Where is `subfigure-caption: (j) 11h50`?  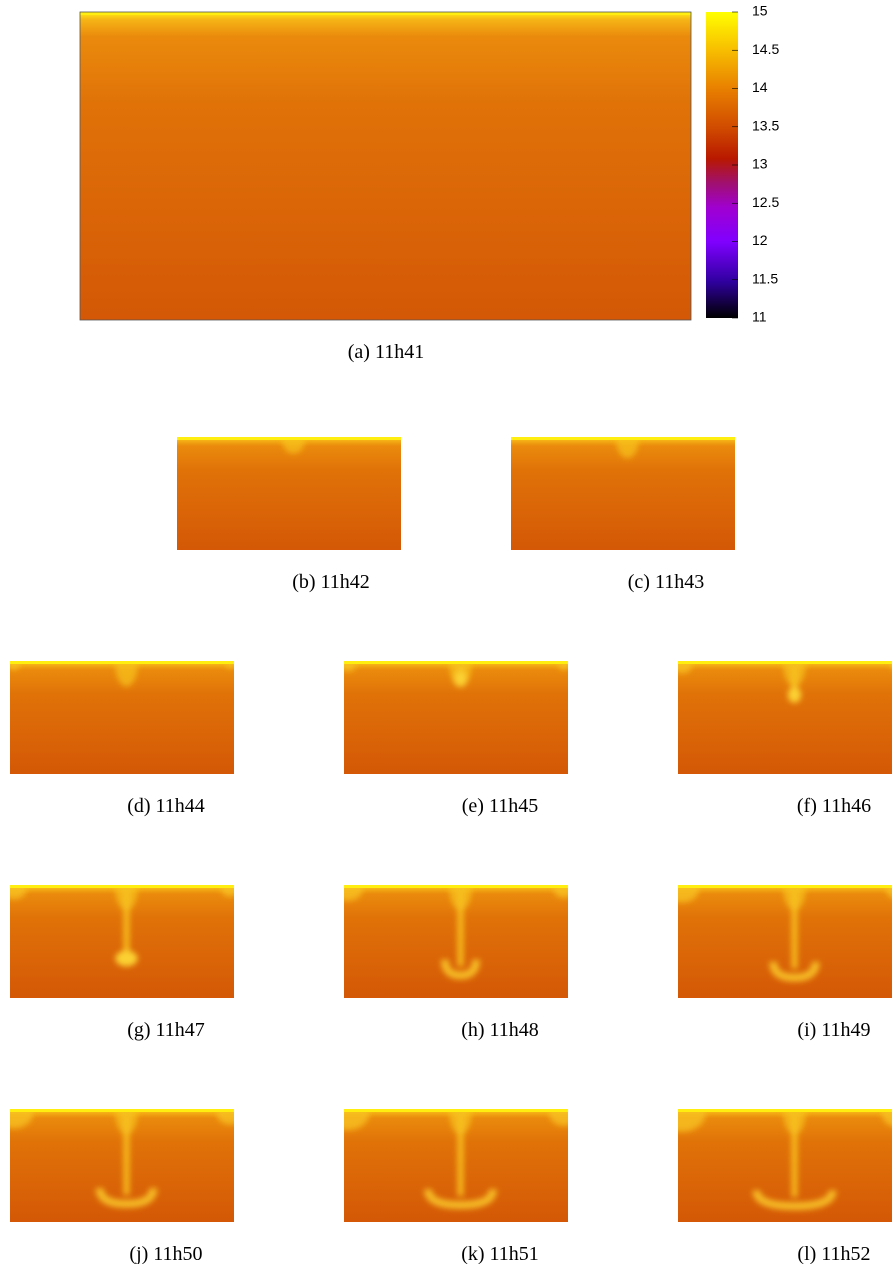
subfigure-caption: (j) 11h50 is located at coordinates (165, 1253).